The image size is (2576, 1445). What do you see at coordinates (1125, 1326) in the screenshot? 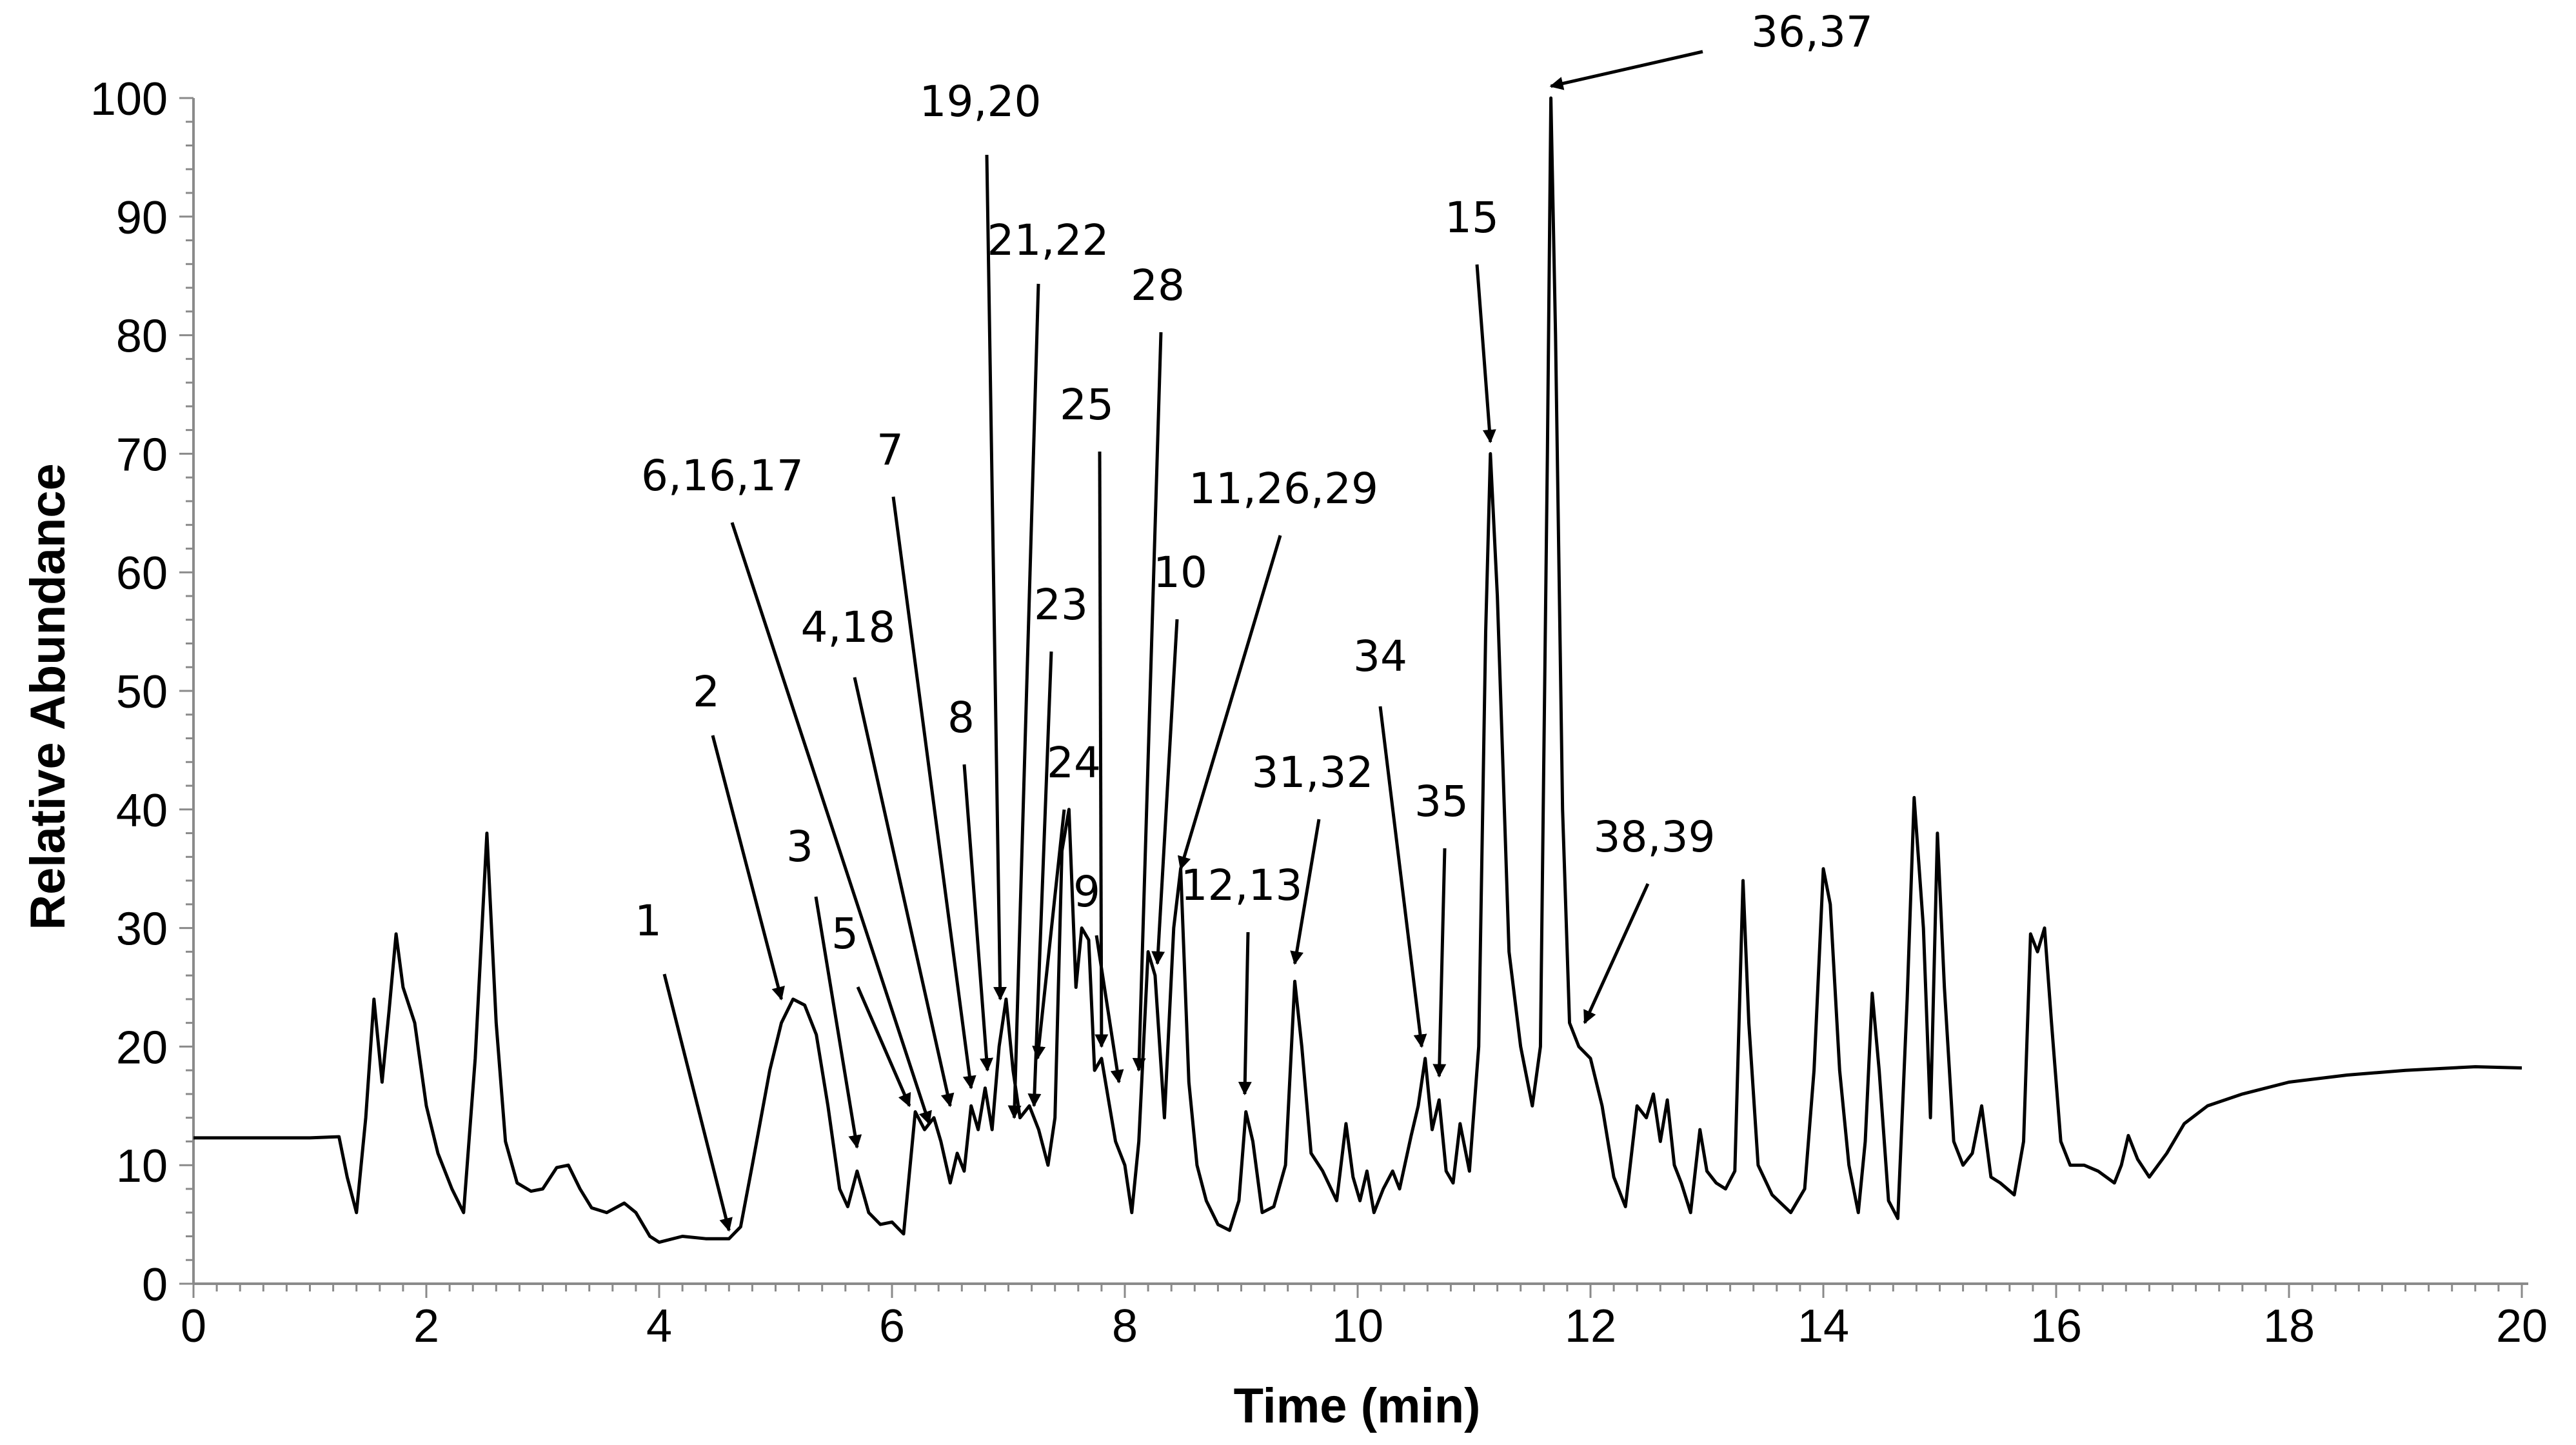
I see `x-tick-label: 8` at bounding box center [1125, 1326].